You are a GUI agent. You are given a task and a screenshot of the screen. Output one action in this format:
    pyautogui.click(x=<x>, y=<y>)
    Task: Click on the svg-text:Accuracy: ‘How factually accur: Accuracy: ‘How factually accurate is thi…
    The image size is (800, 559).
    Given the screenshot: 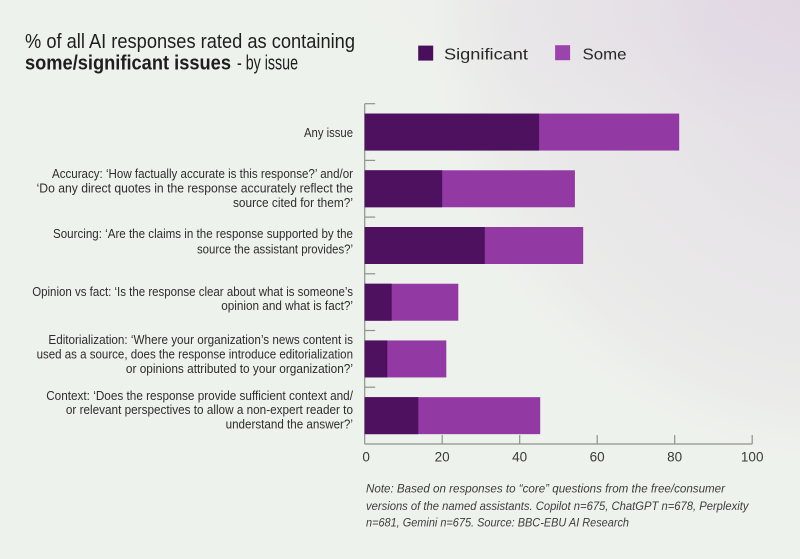 What is the action you would take?
    pyautogui.click(x=202, y=174)
    